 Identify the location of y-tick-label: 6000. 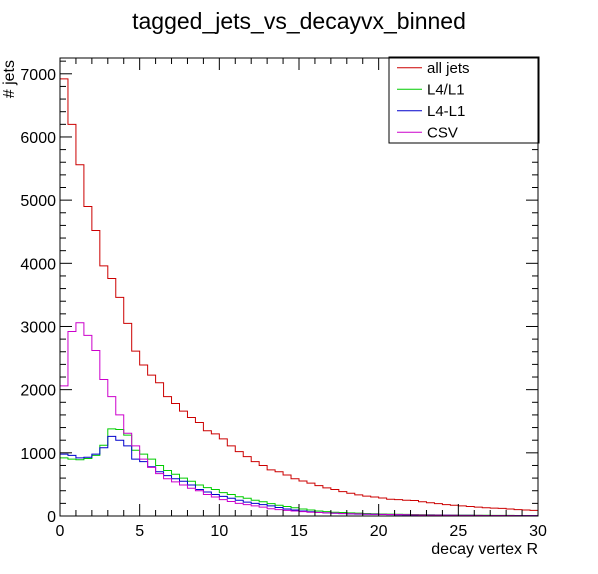
(38, 138).